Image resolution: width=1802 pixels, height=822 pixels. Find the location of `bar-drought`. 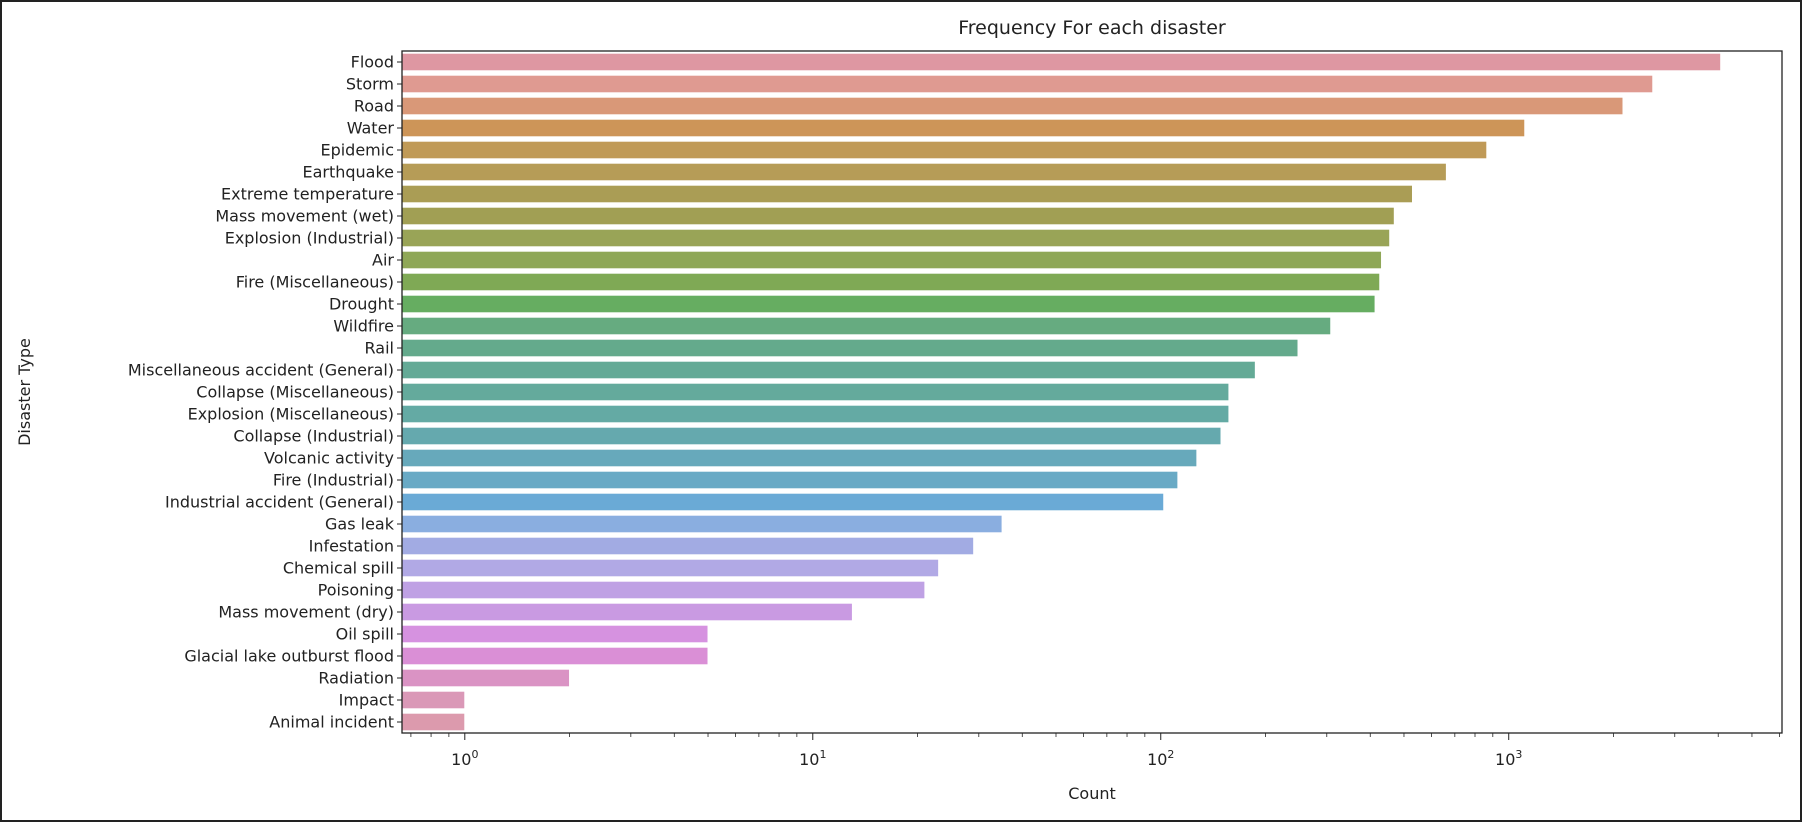

bar-drought is located at coordinates (888, 304).